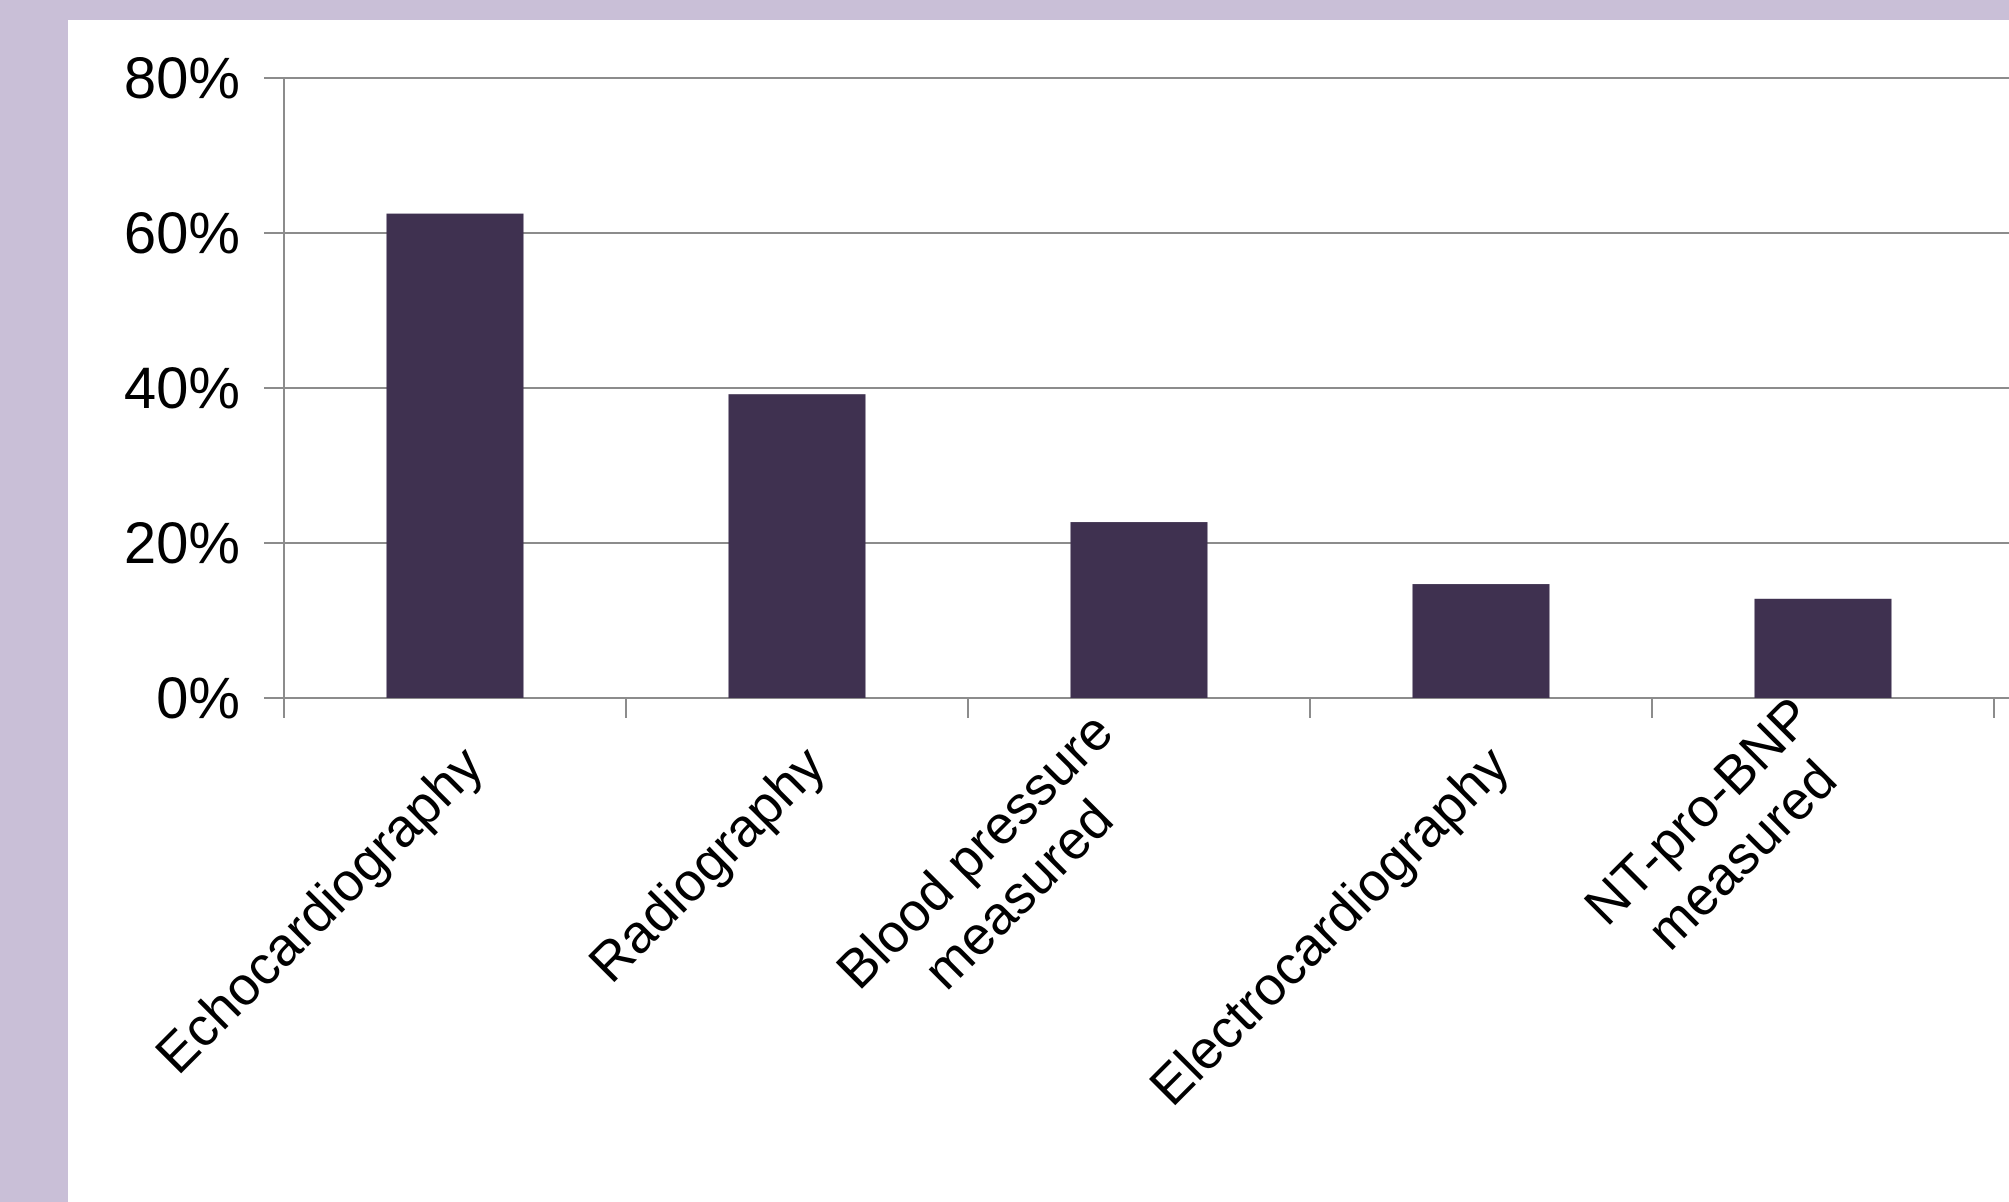  I want to click on y-tick-label: 0%, so click(198, 698).